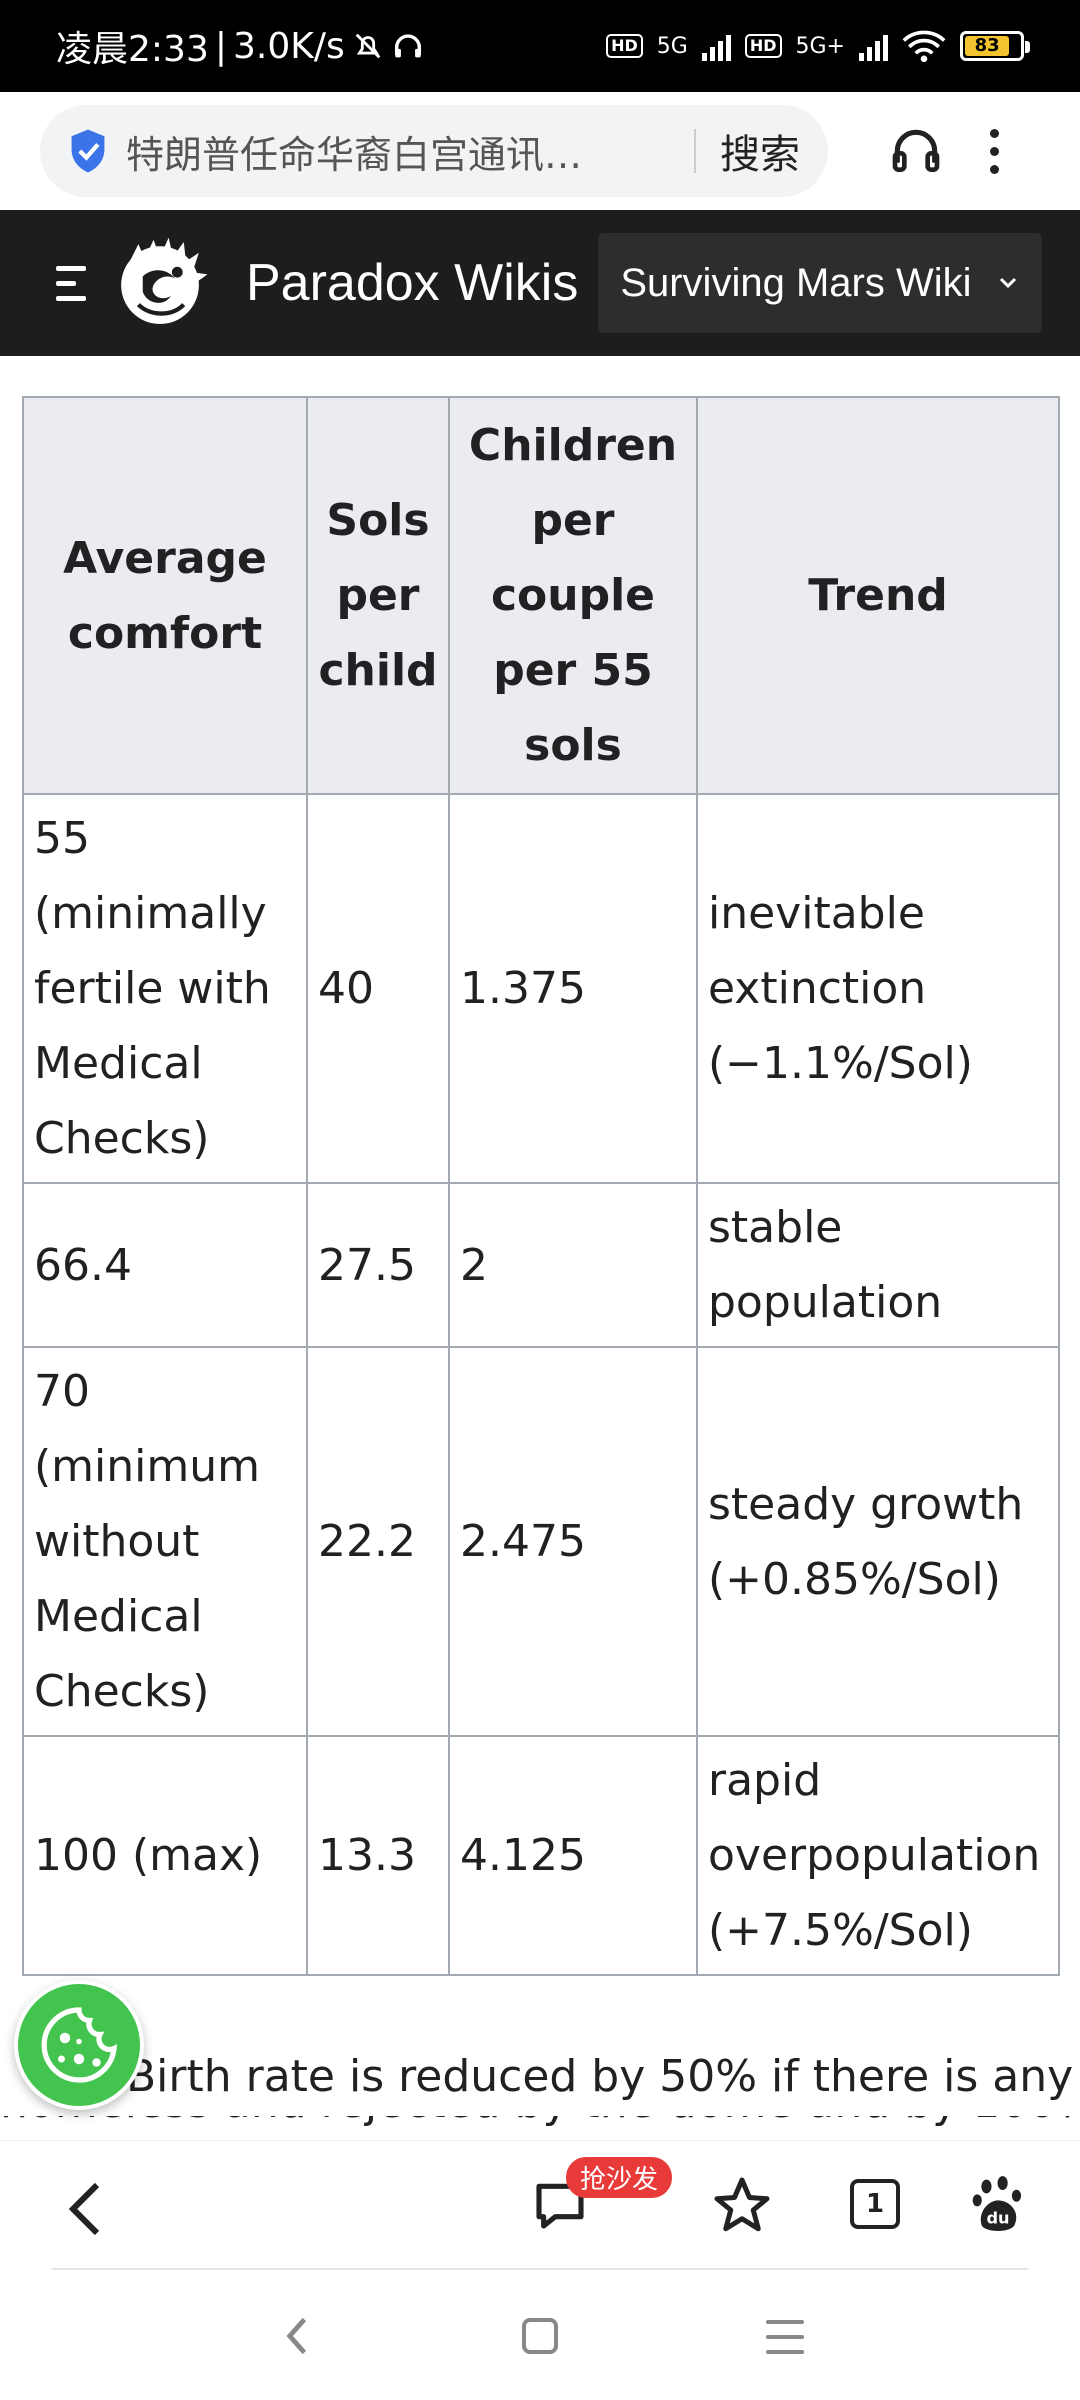 This screenshot has height=2400, width=1080. I want to click on headphone-status-icon, so click(407, 46).